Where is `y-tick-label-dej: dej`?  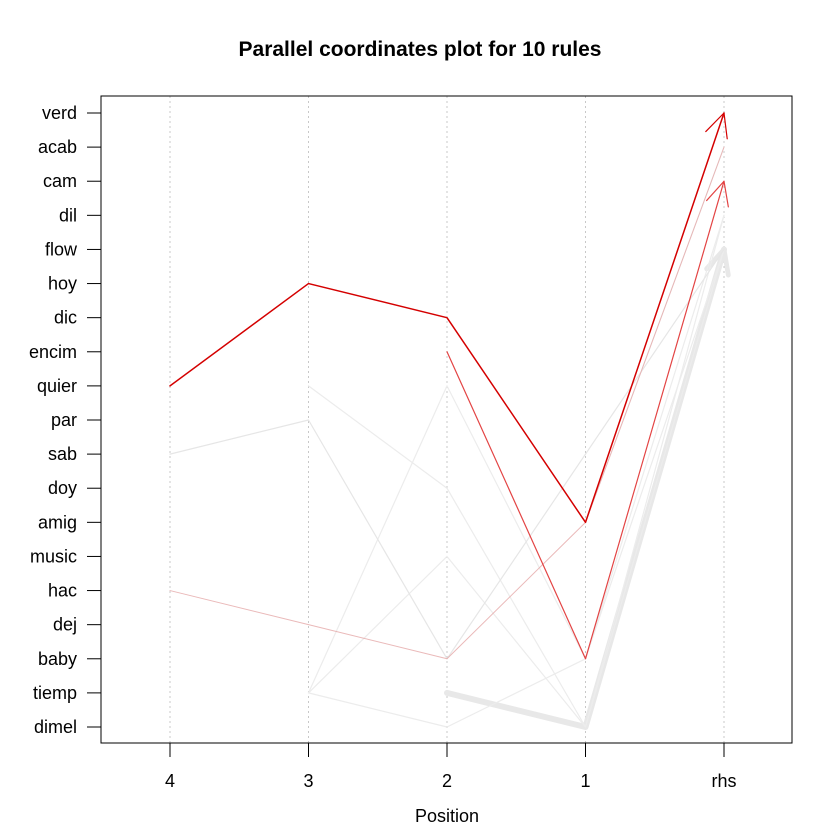 y-tick-label-dej: dej is located at coordinates (65, 625).